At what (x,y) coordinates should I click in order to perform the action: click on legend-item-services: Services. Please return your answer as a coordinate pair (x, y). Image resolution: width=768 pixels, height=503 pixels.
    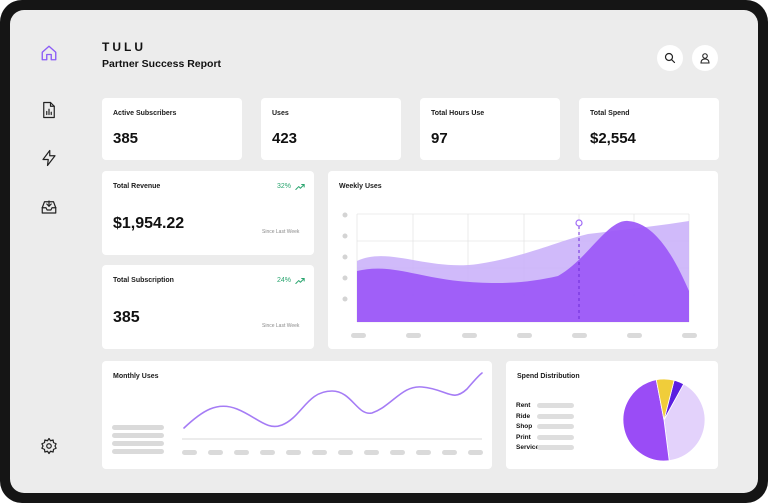
    Looking at the image, I should click on (545, 447).